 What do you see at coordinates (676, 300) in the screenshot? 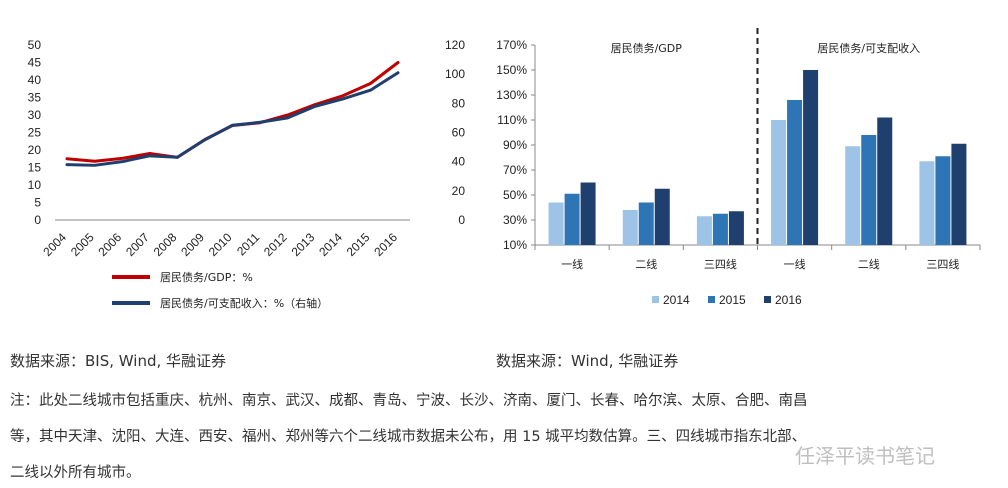
I see `legend-label-2014: 2014` at bounding box center [676, 300].